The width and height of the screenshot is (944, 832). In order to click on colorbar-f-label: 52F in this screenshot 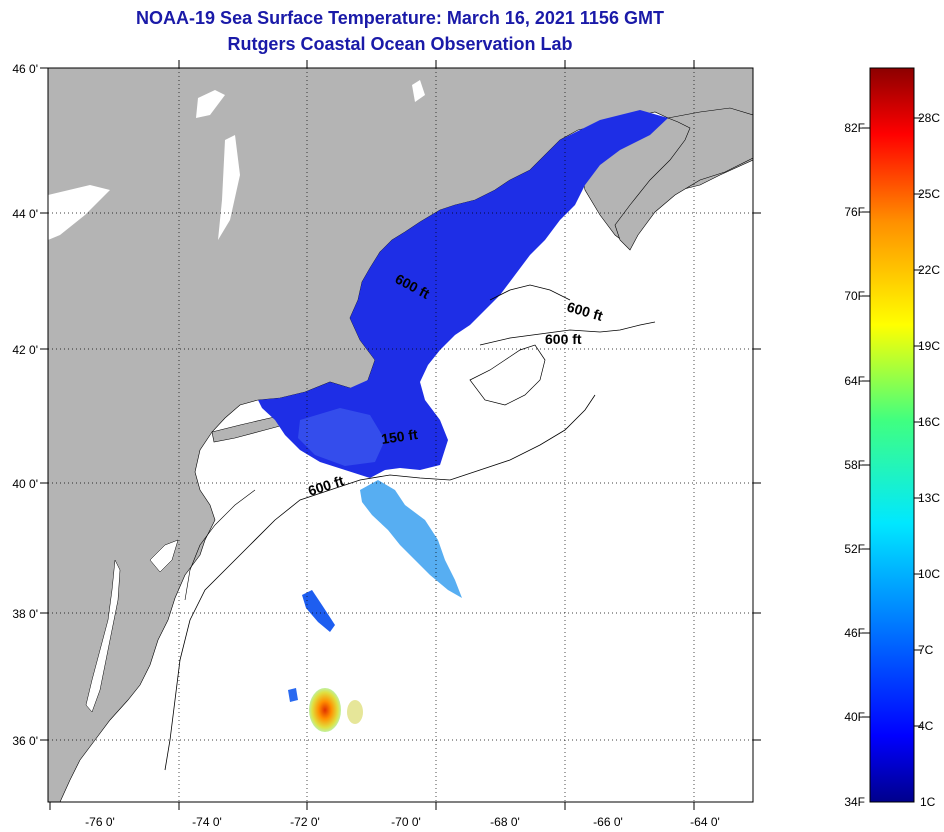, I will do `click(854, 549)`.